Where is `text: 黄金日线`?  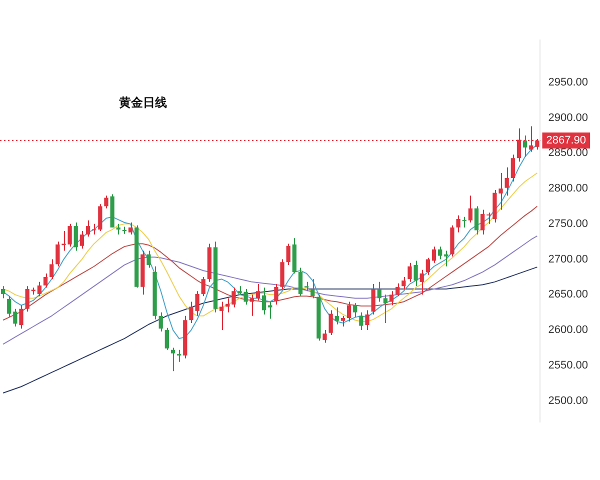
text: 黄金日线 is located at coordinates (143, 102).